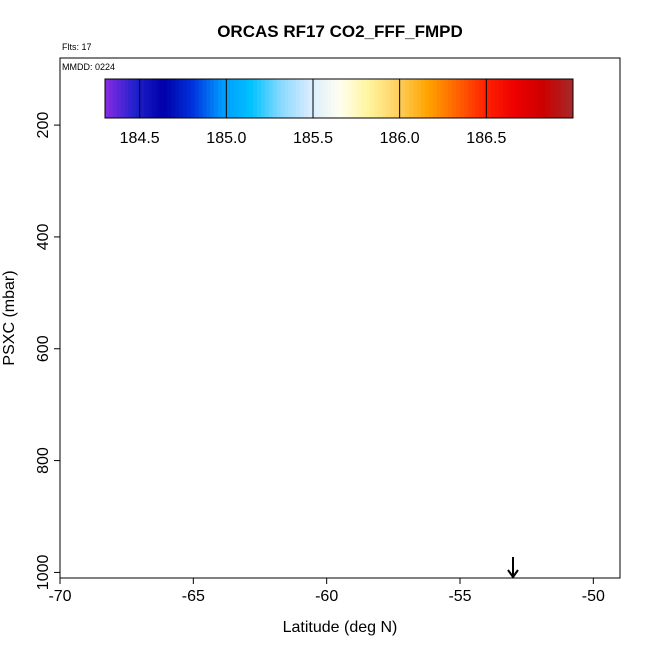  What do you see at coordinates (59, 596) in the screenshot?
I see `x-tick-label: -70` at bounding box center [59, 596].